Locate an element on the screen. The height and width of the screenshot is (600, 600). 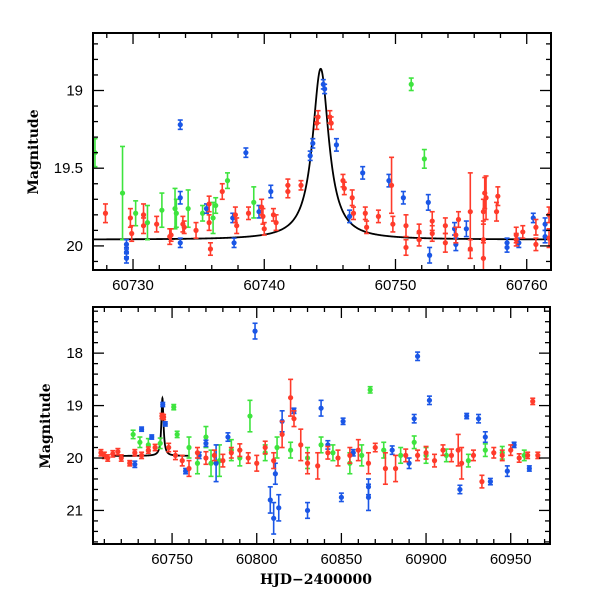
top-y-axis-title: Magnitude is located at coordinates (34, 151).